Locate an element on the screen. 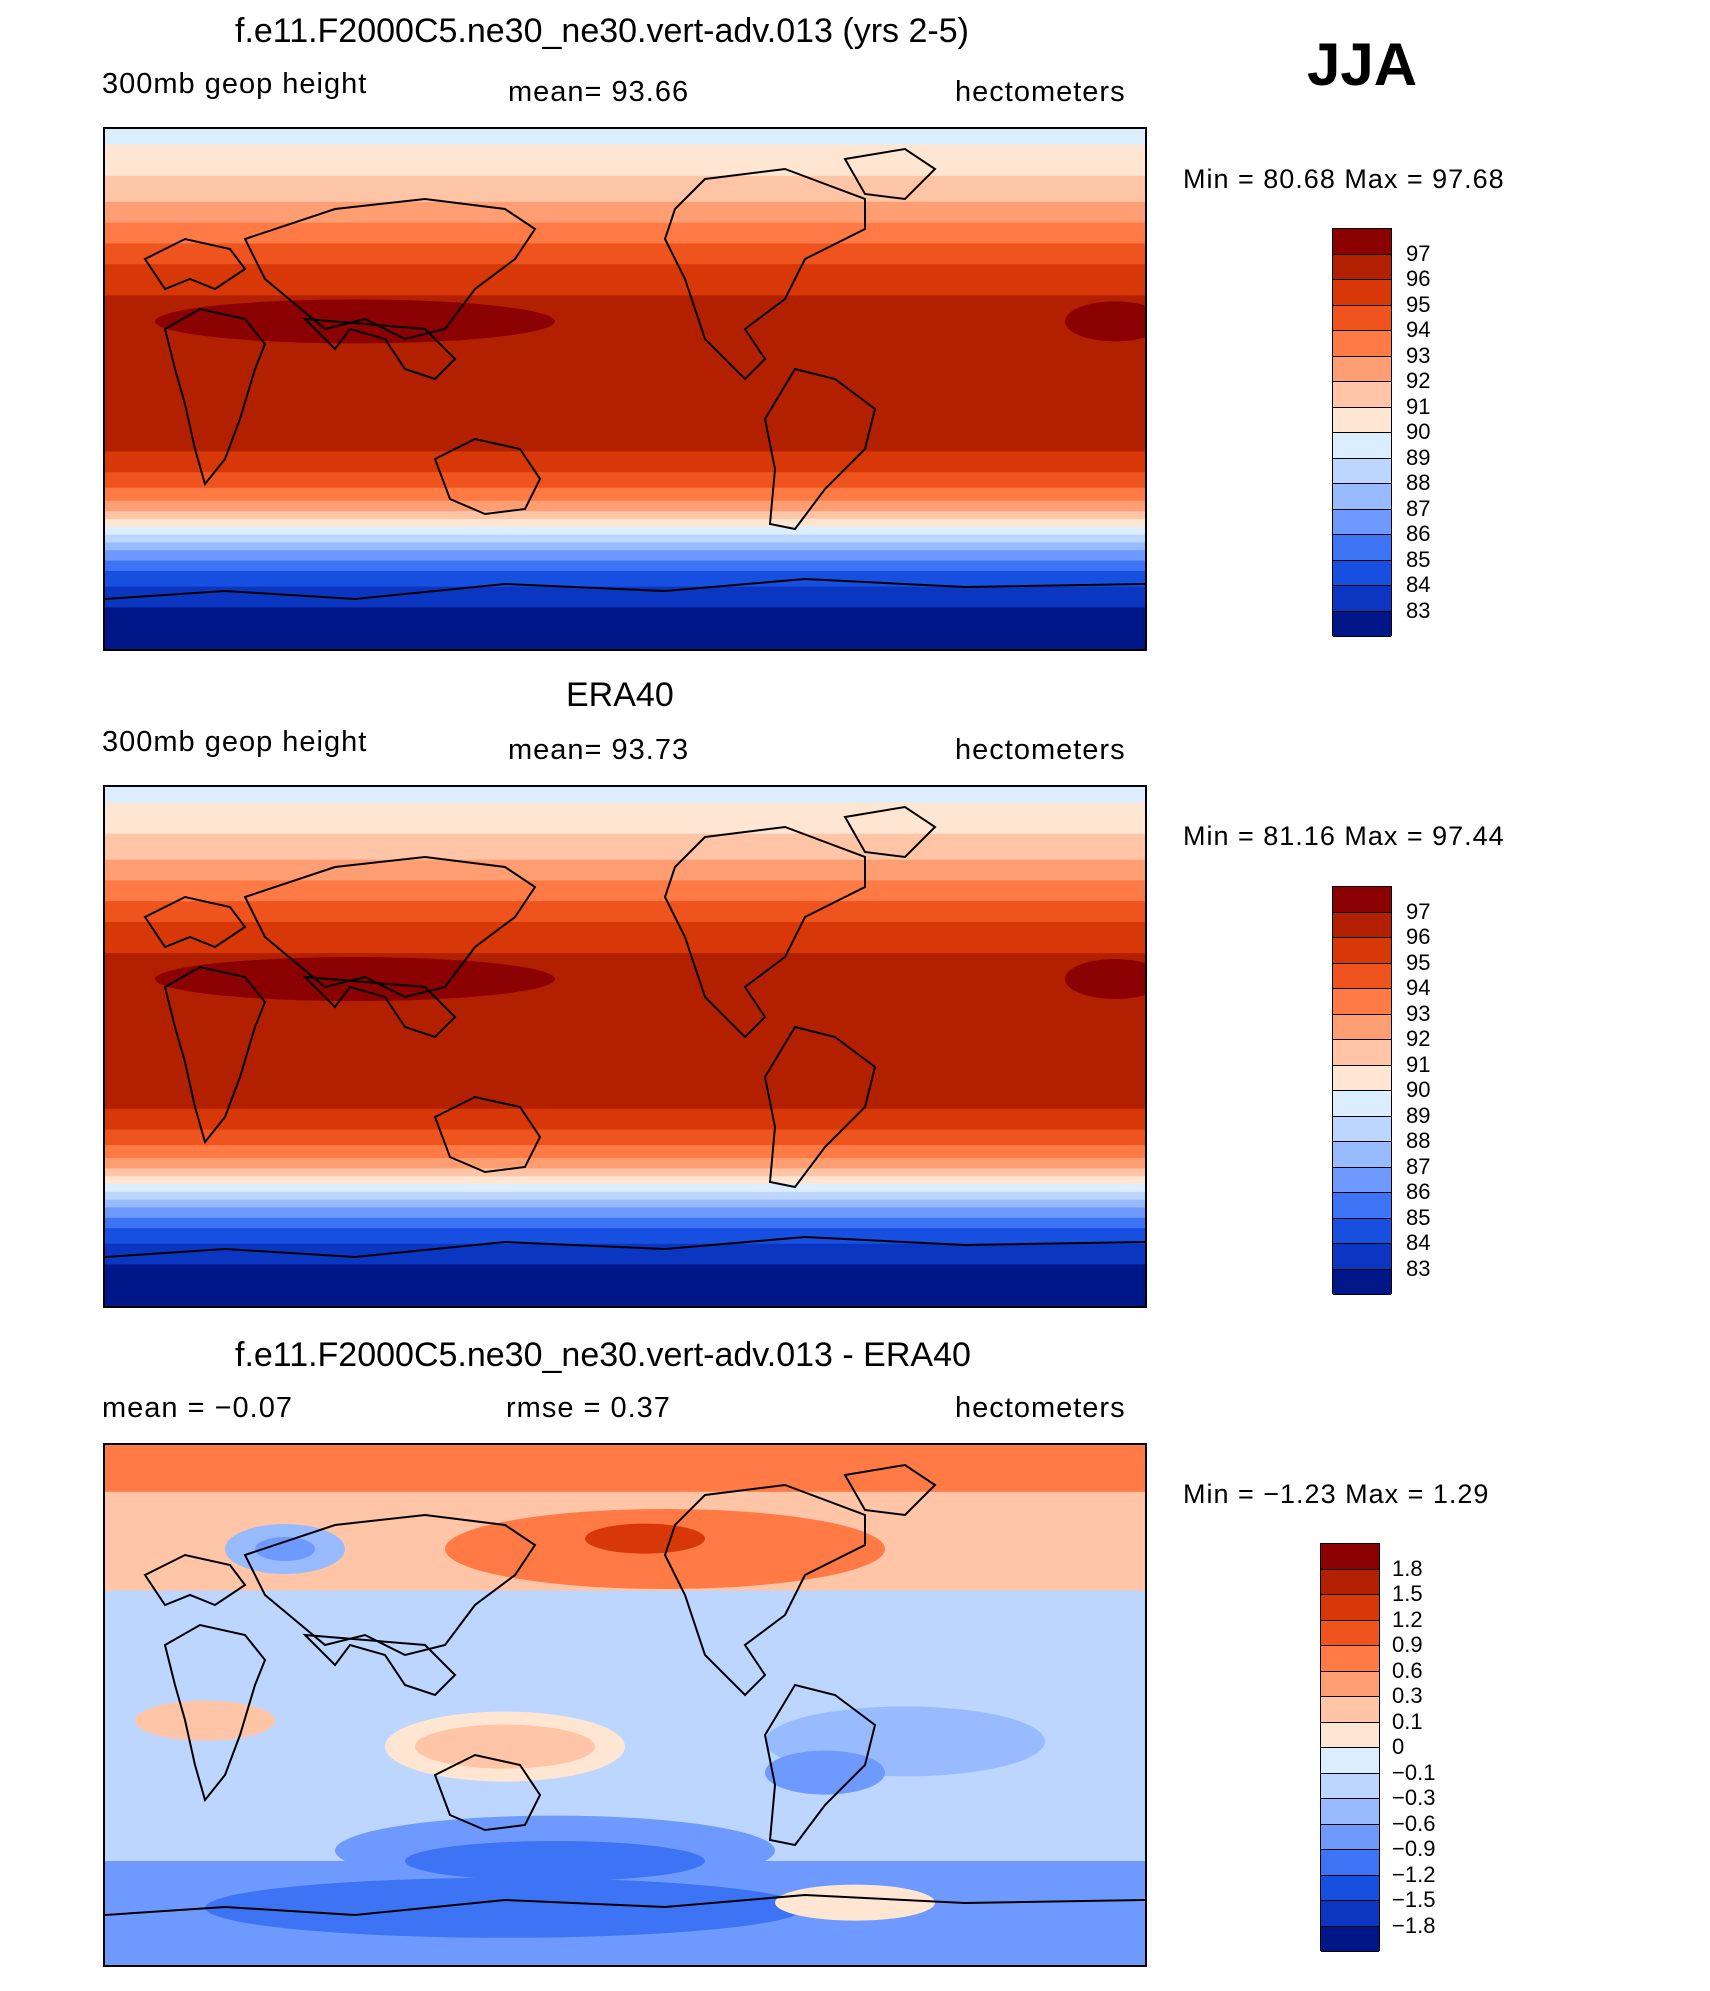  panel-1-colorbar: 97 96 95 94 93 92 91 90 89 88 87 86 85 84 83 is located at coordinates (1381, 432).